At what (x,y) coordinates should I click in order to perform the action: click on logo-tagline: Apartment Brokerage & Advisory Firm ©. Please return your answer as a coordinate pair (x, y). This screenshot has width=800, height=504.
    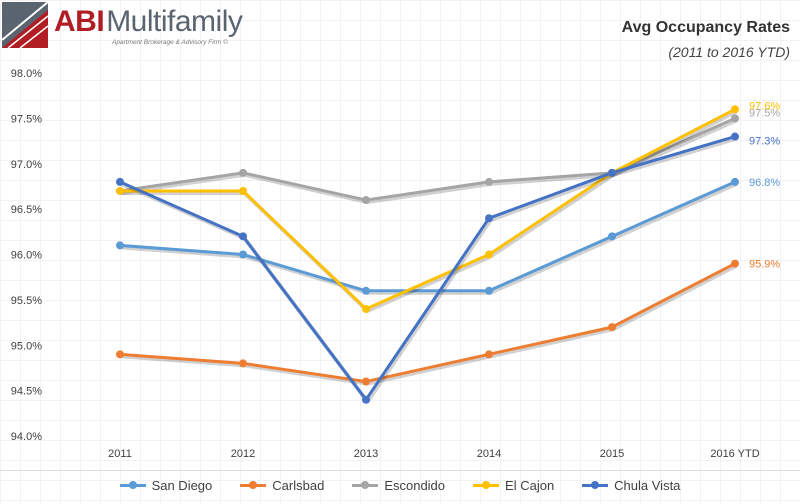
    Looking at the image, I should click on (170, 42).